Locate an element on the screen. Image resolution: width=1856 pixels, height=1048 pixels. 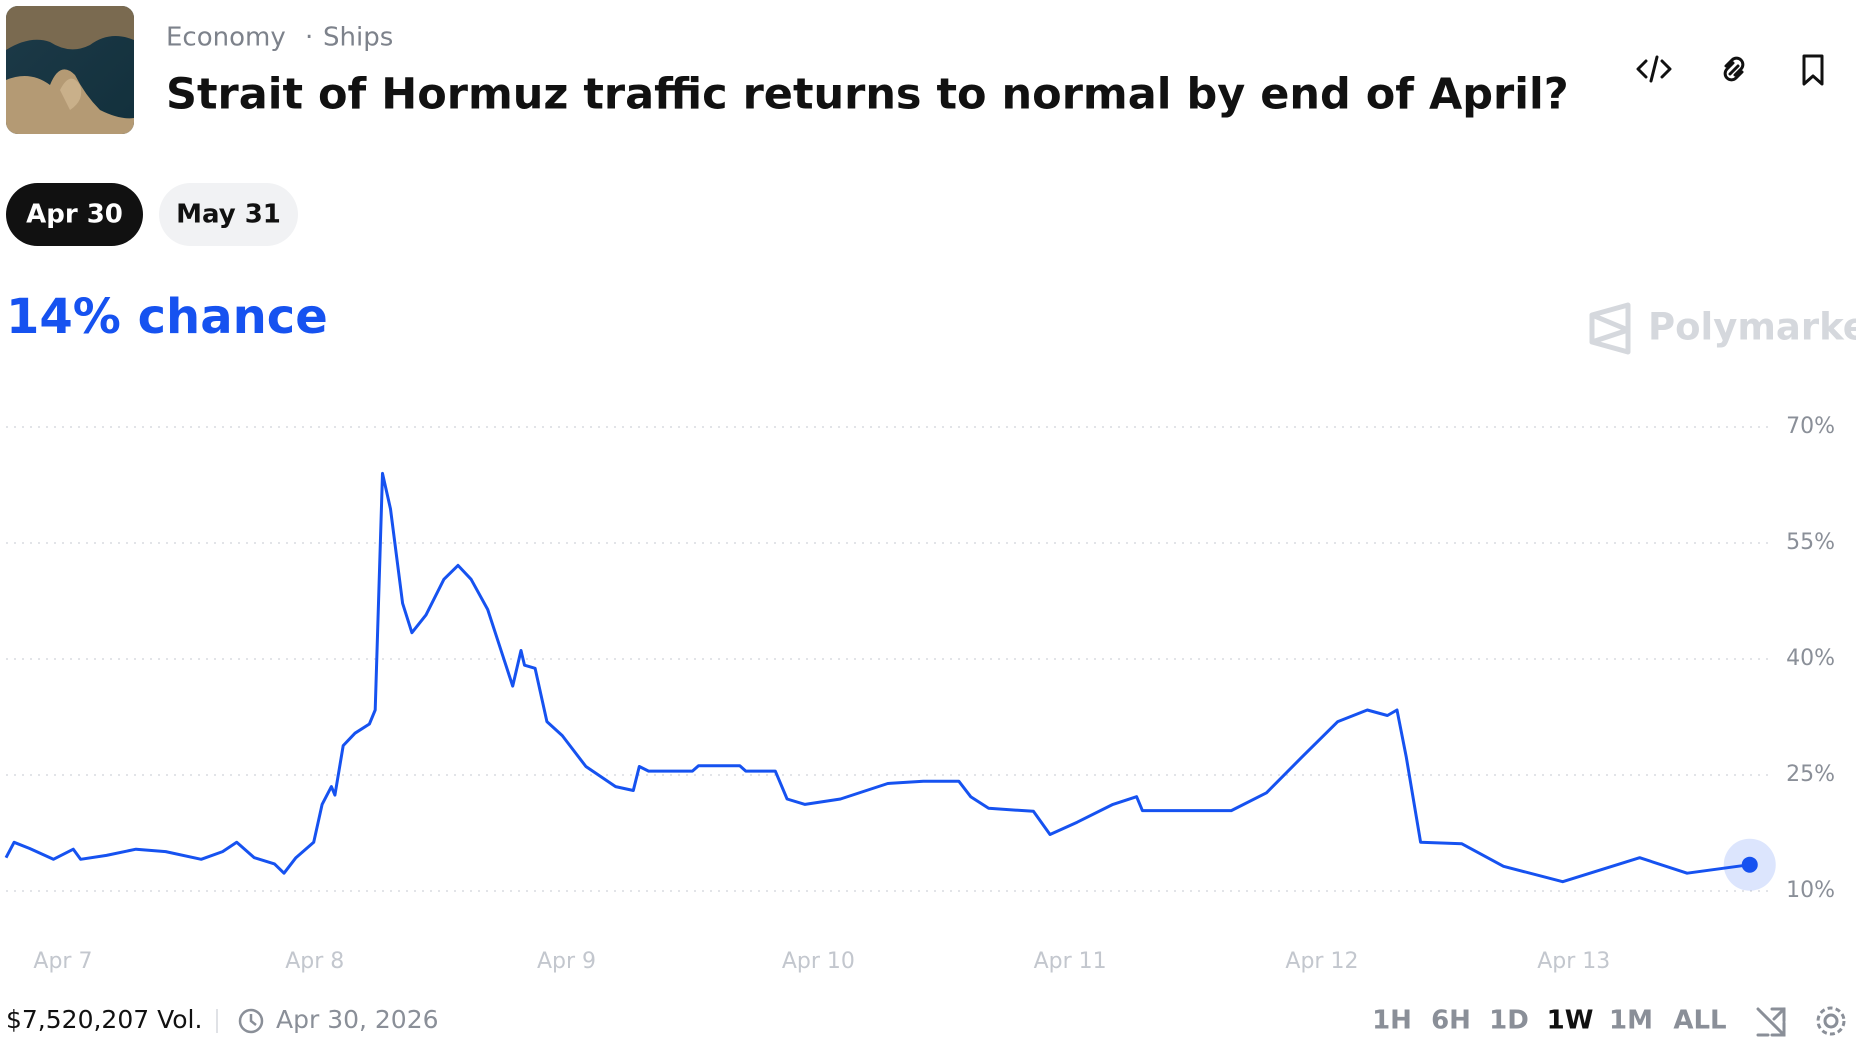
volume: $7,520,207 Vol. is located at coordinates (104, 1019).